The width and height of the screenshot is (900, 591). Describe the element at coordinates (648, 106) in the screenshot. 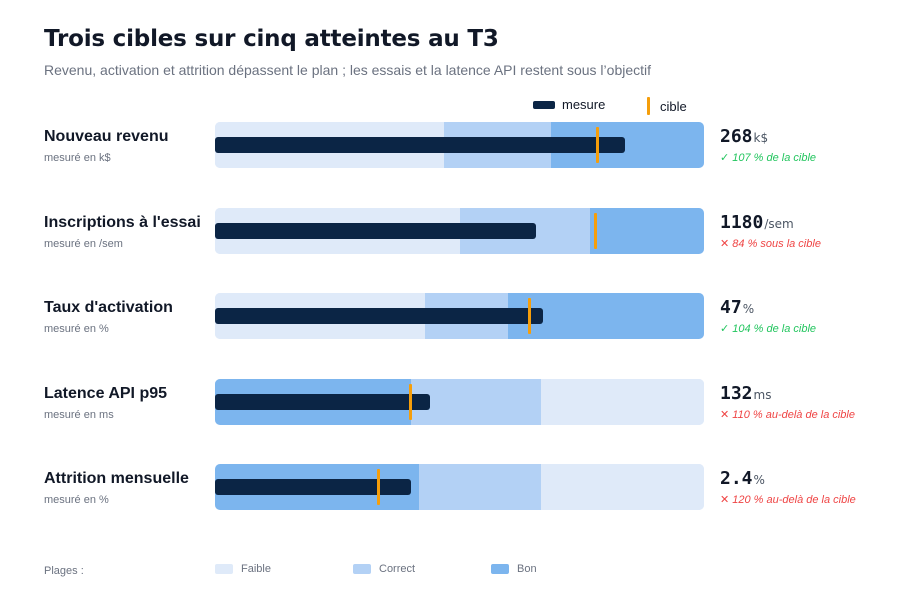

I see `target-swatch` at that location.